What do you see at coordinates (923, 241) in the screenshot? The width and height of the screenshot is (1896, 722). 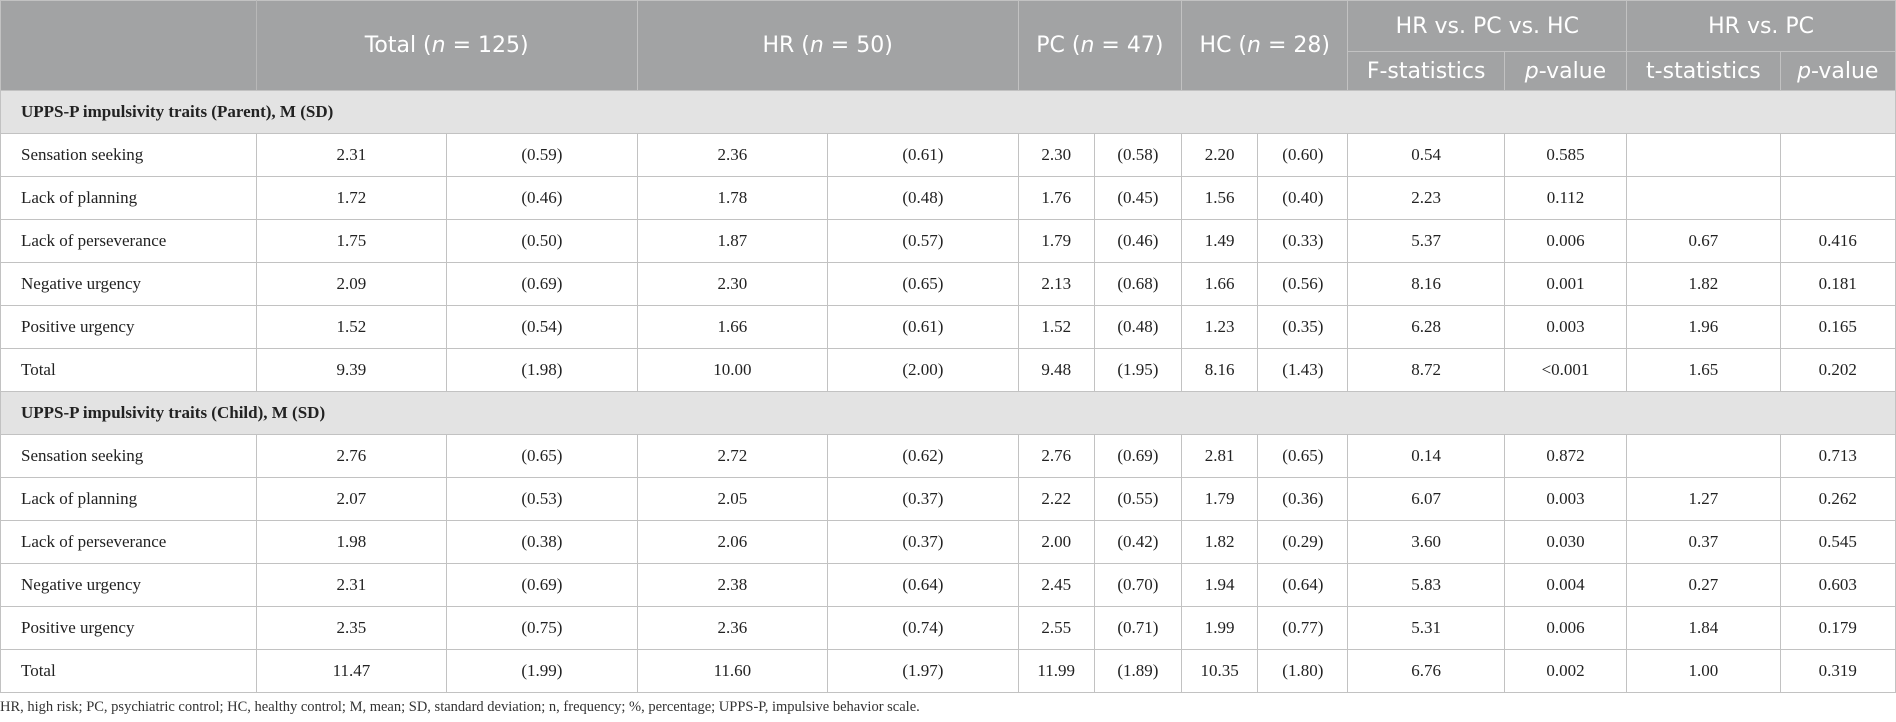 I see `table-cell: (0.57)` at bounding box center [923, 241].